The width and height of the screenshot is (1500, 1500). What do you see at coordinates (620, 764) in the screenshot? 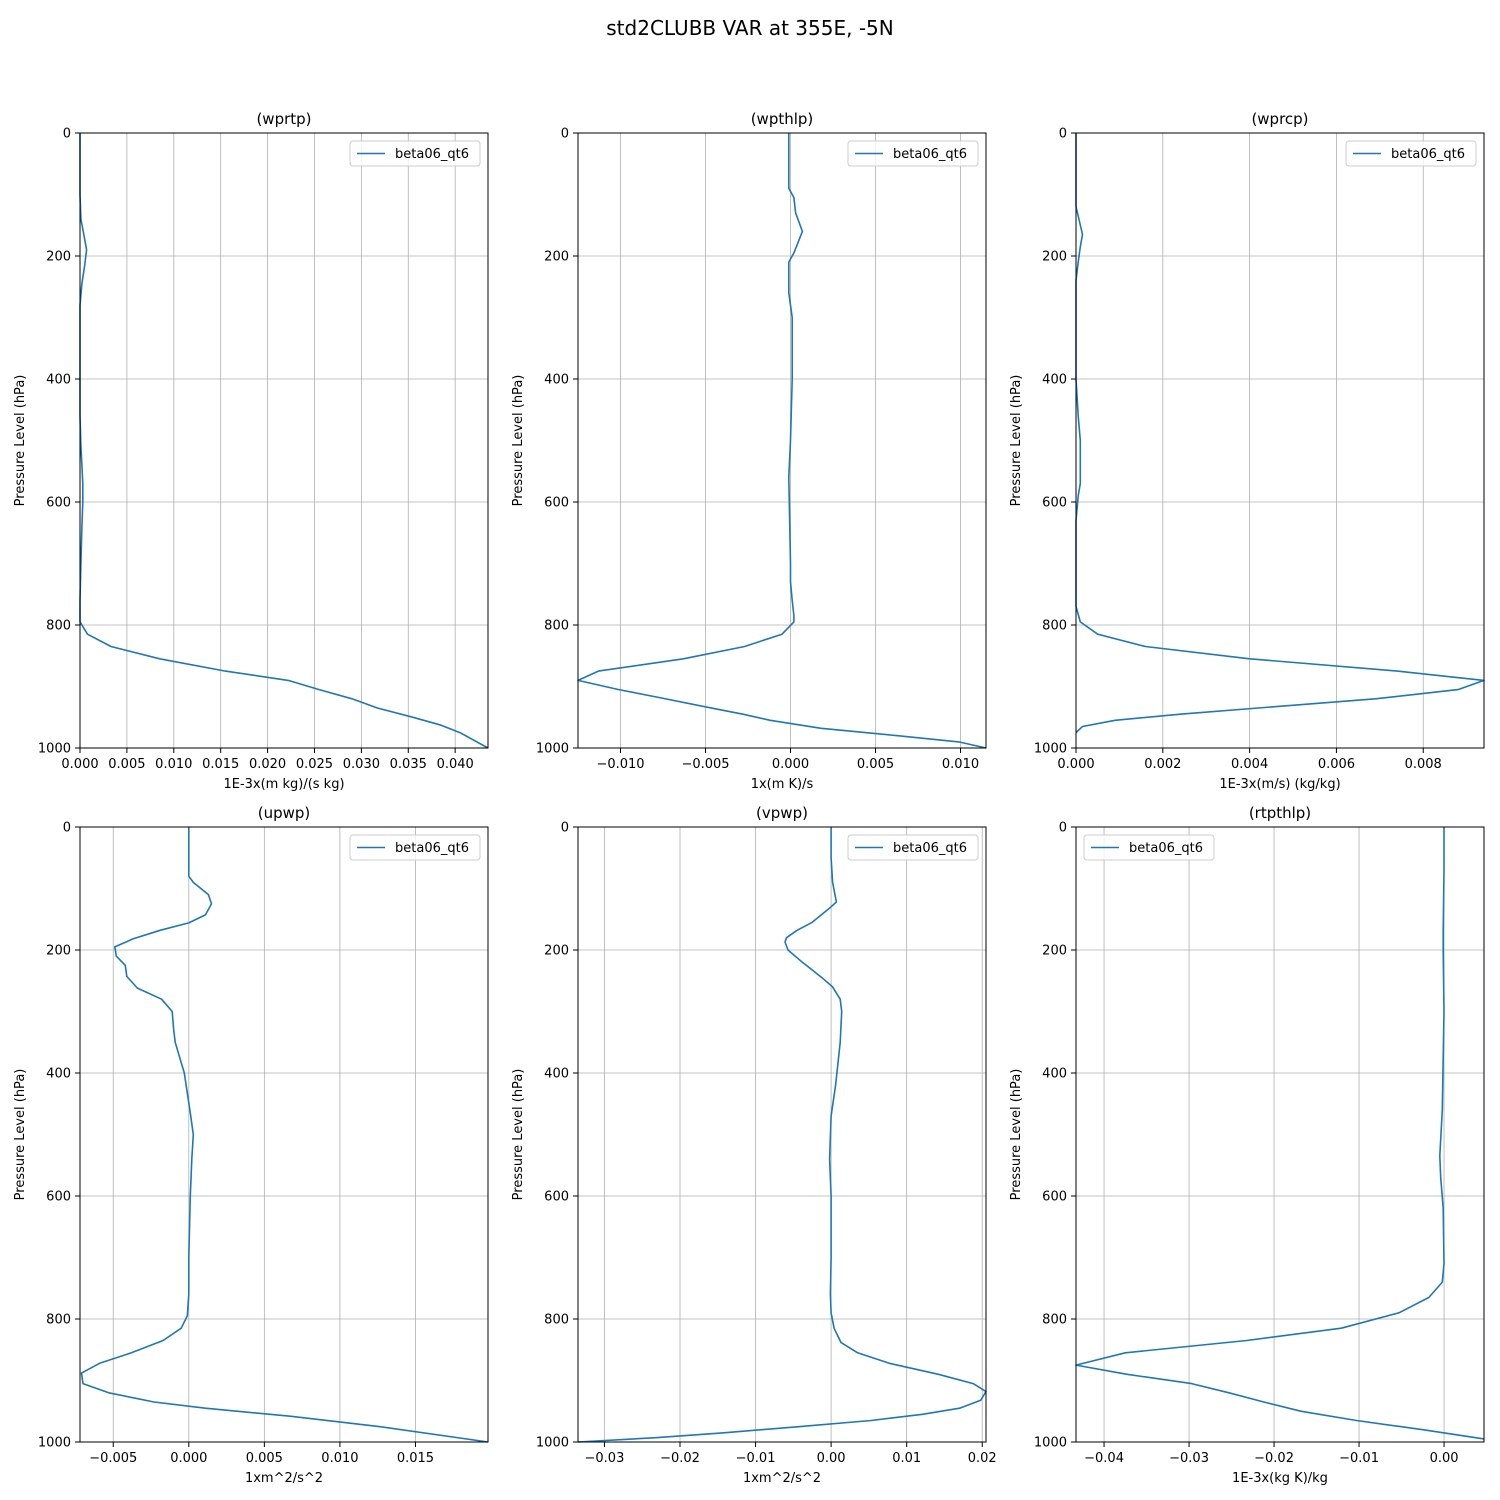
I see `x-tick-label: −0.010` at bounding box center [620, 764].